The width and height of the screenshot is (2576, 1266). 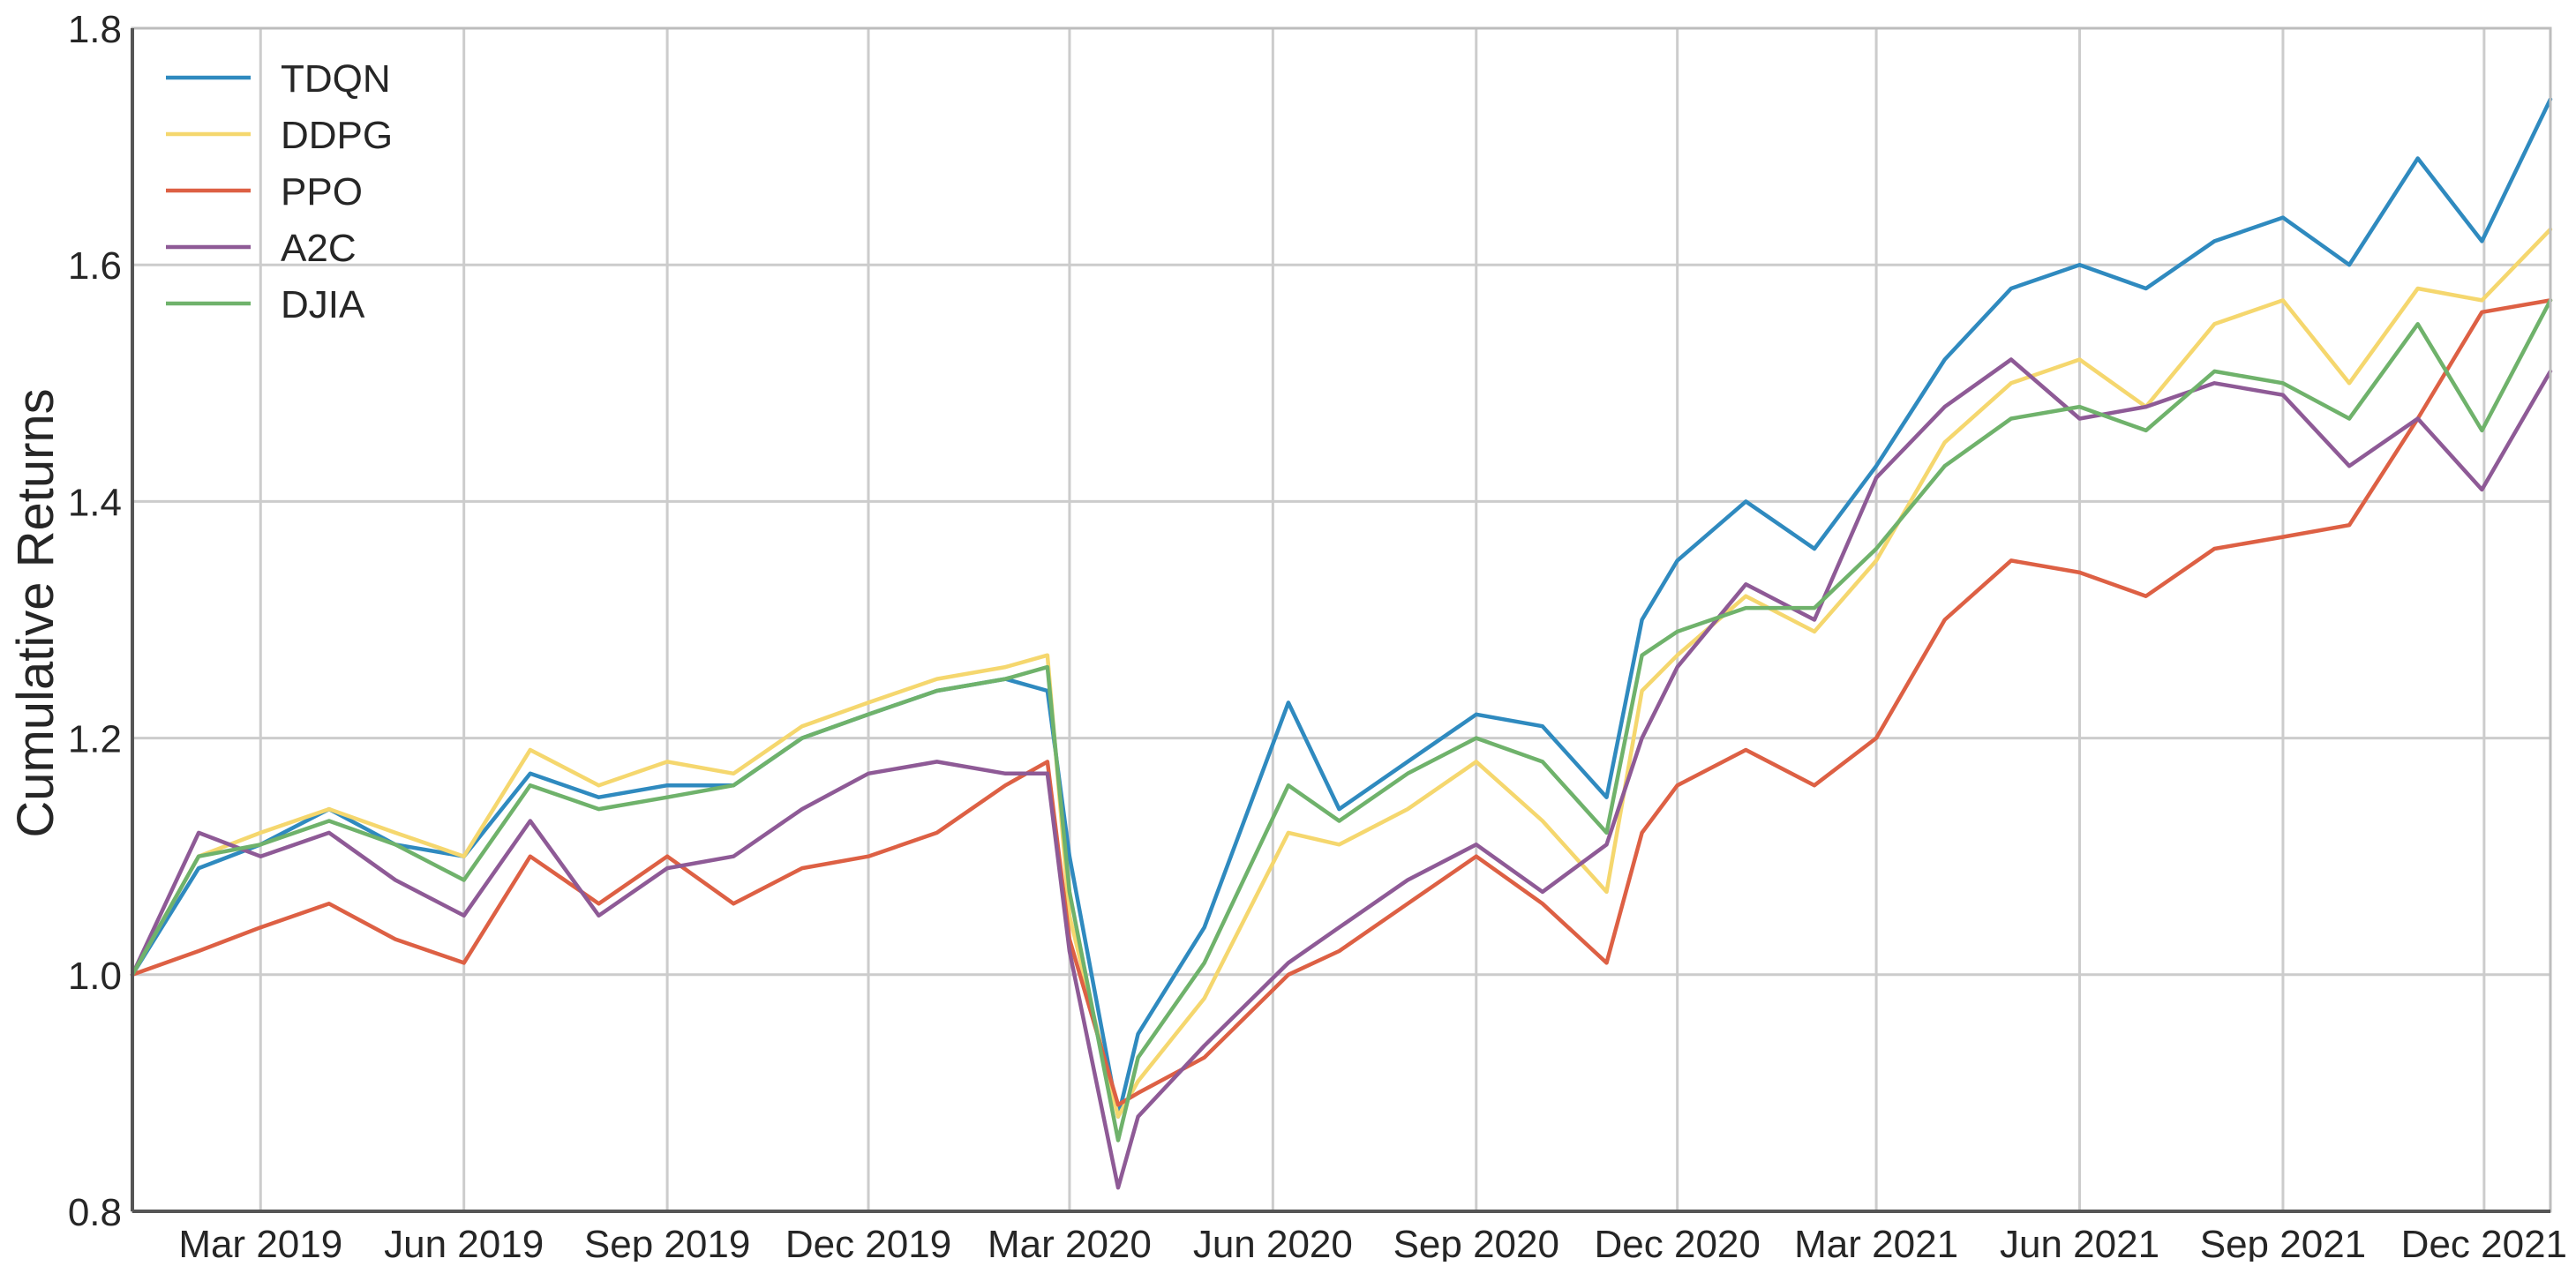 I want to click on x-tick-label: Jun 2021, so click(x=2079, y=1243).